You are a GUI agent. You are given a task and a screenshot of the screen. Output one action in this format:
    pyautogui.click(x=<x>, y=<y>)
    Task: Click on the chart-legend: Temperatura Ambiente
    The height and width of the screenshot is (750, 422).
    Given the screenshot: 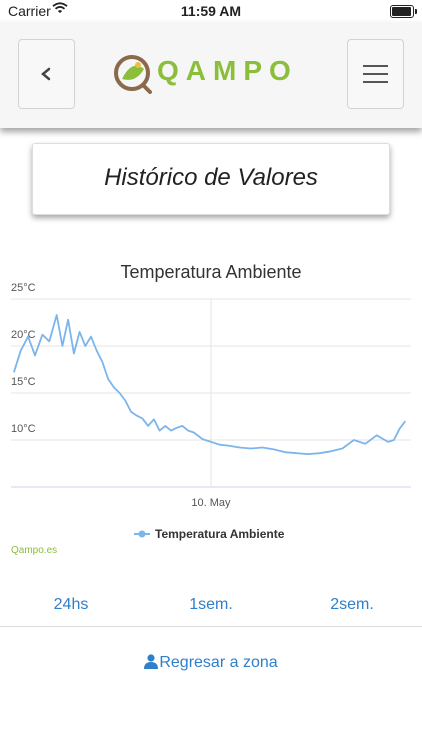 What is the action you would take?
    pyautogui.click(x=209, y=534)
    